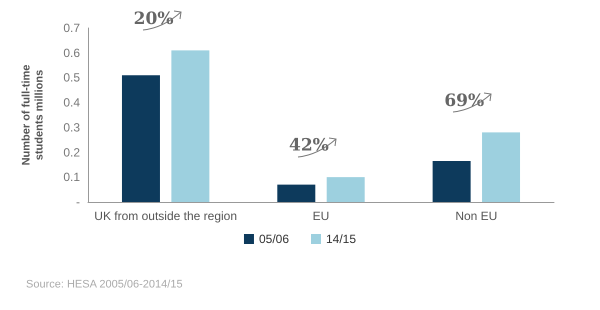 The height and width of the screenshot is (310, 600). What do you see at coordinates (166, 216) in the screenshot?
I see `x-tick-label: UK from outside the region` at bounding box center [166, 216].